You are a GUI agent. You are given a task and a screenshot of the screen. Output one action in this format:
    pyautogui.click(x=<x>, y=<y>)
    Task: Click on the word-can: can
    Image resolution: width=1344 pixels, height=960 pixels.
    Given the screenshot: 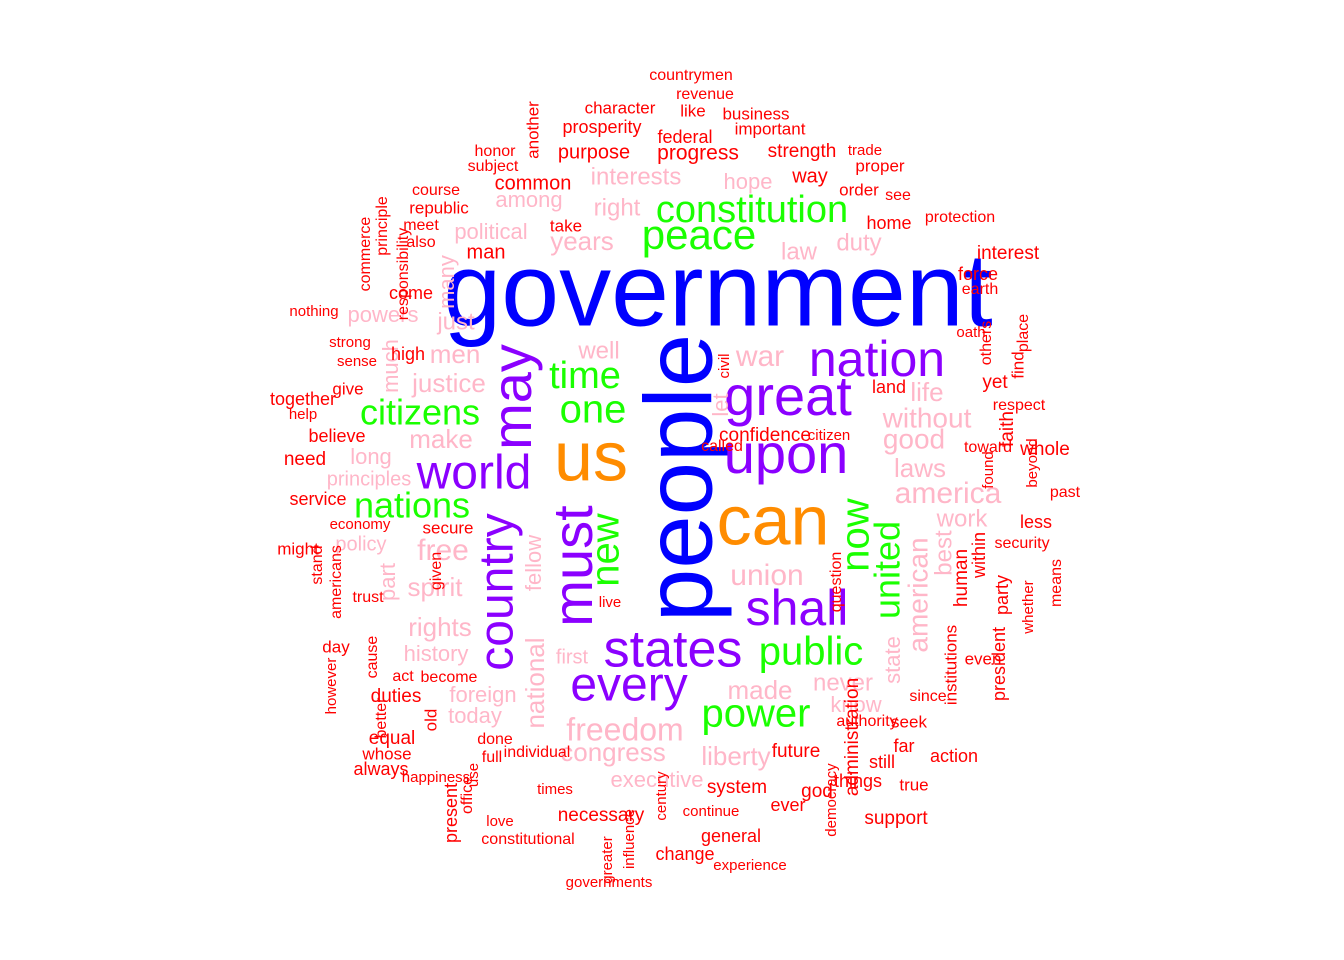 What is the action you would take?
    pyautogui.click(x=773, y=520)
    